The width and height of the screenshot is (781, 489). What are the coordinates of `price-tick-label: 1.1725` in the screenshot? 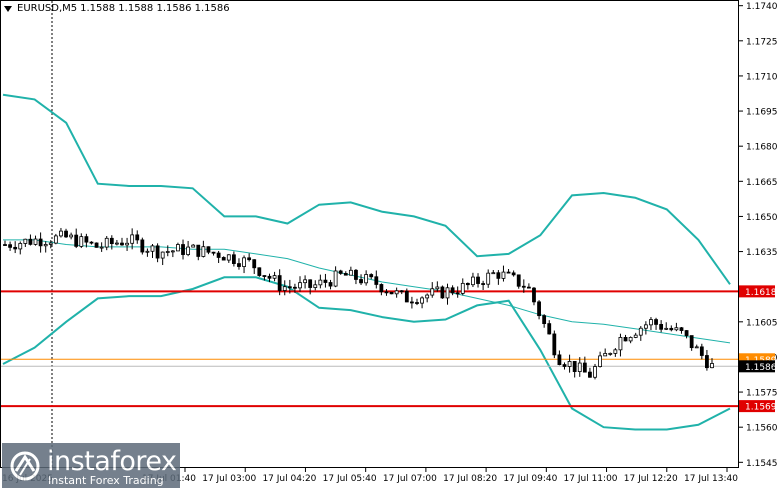 It's located at (762, 42).